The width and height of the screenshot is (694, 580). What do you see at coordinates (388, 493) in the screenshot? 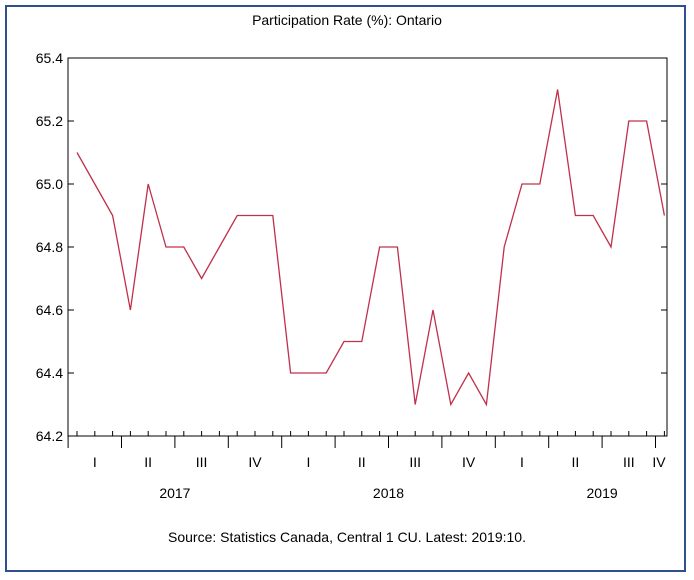
I see `x-year-label: 2018` at bounding box center [388, 493].